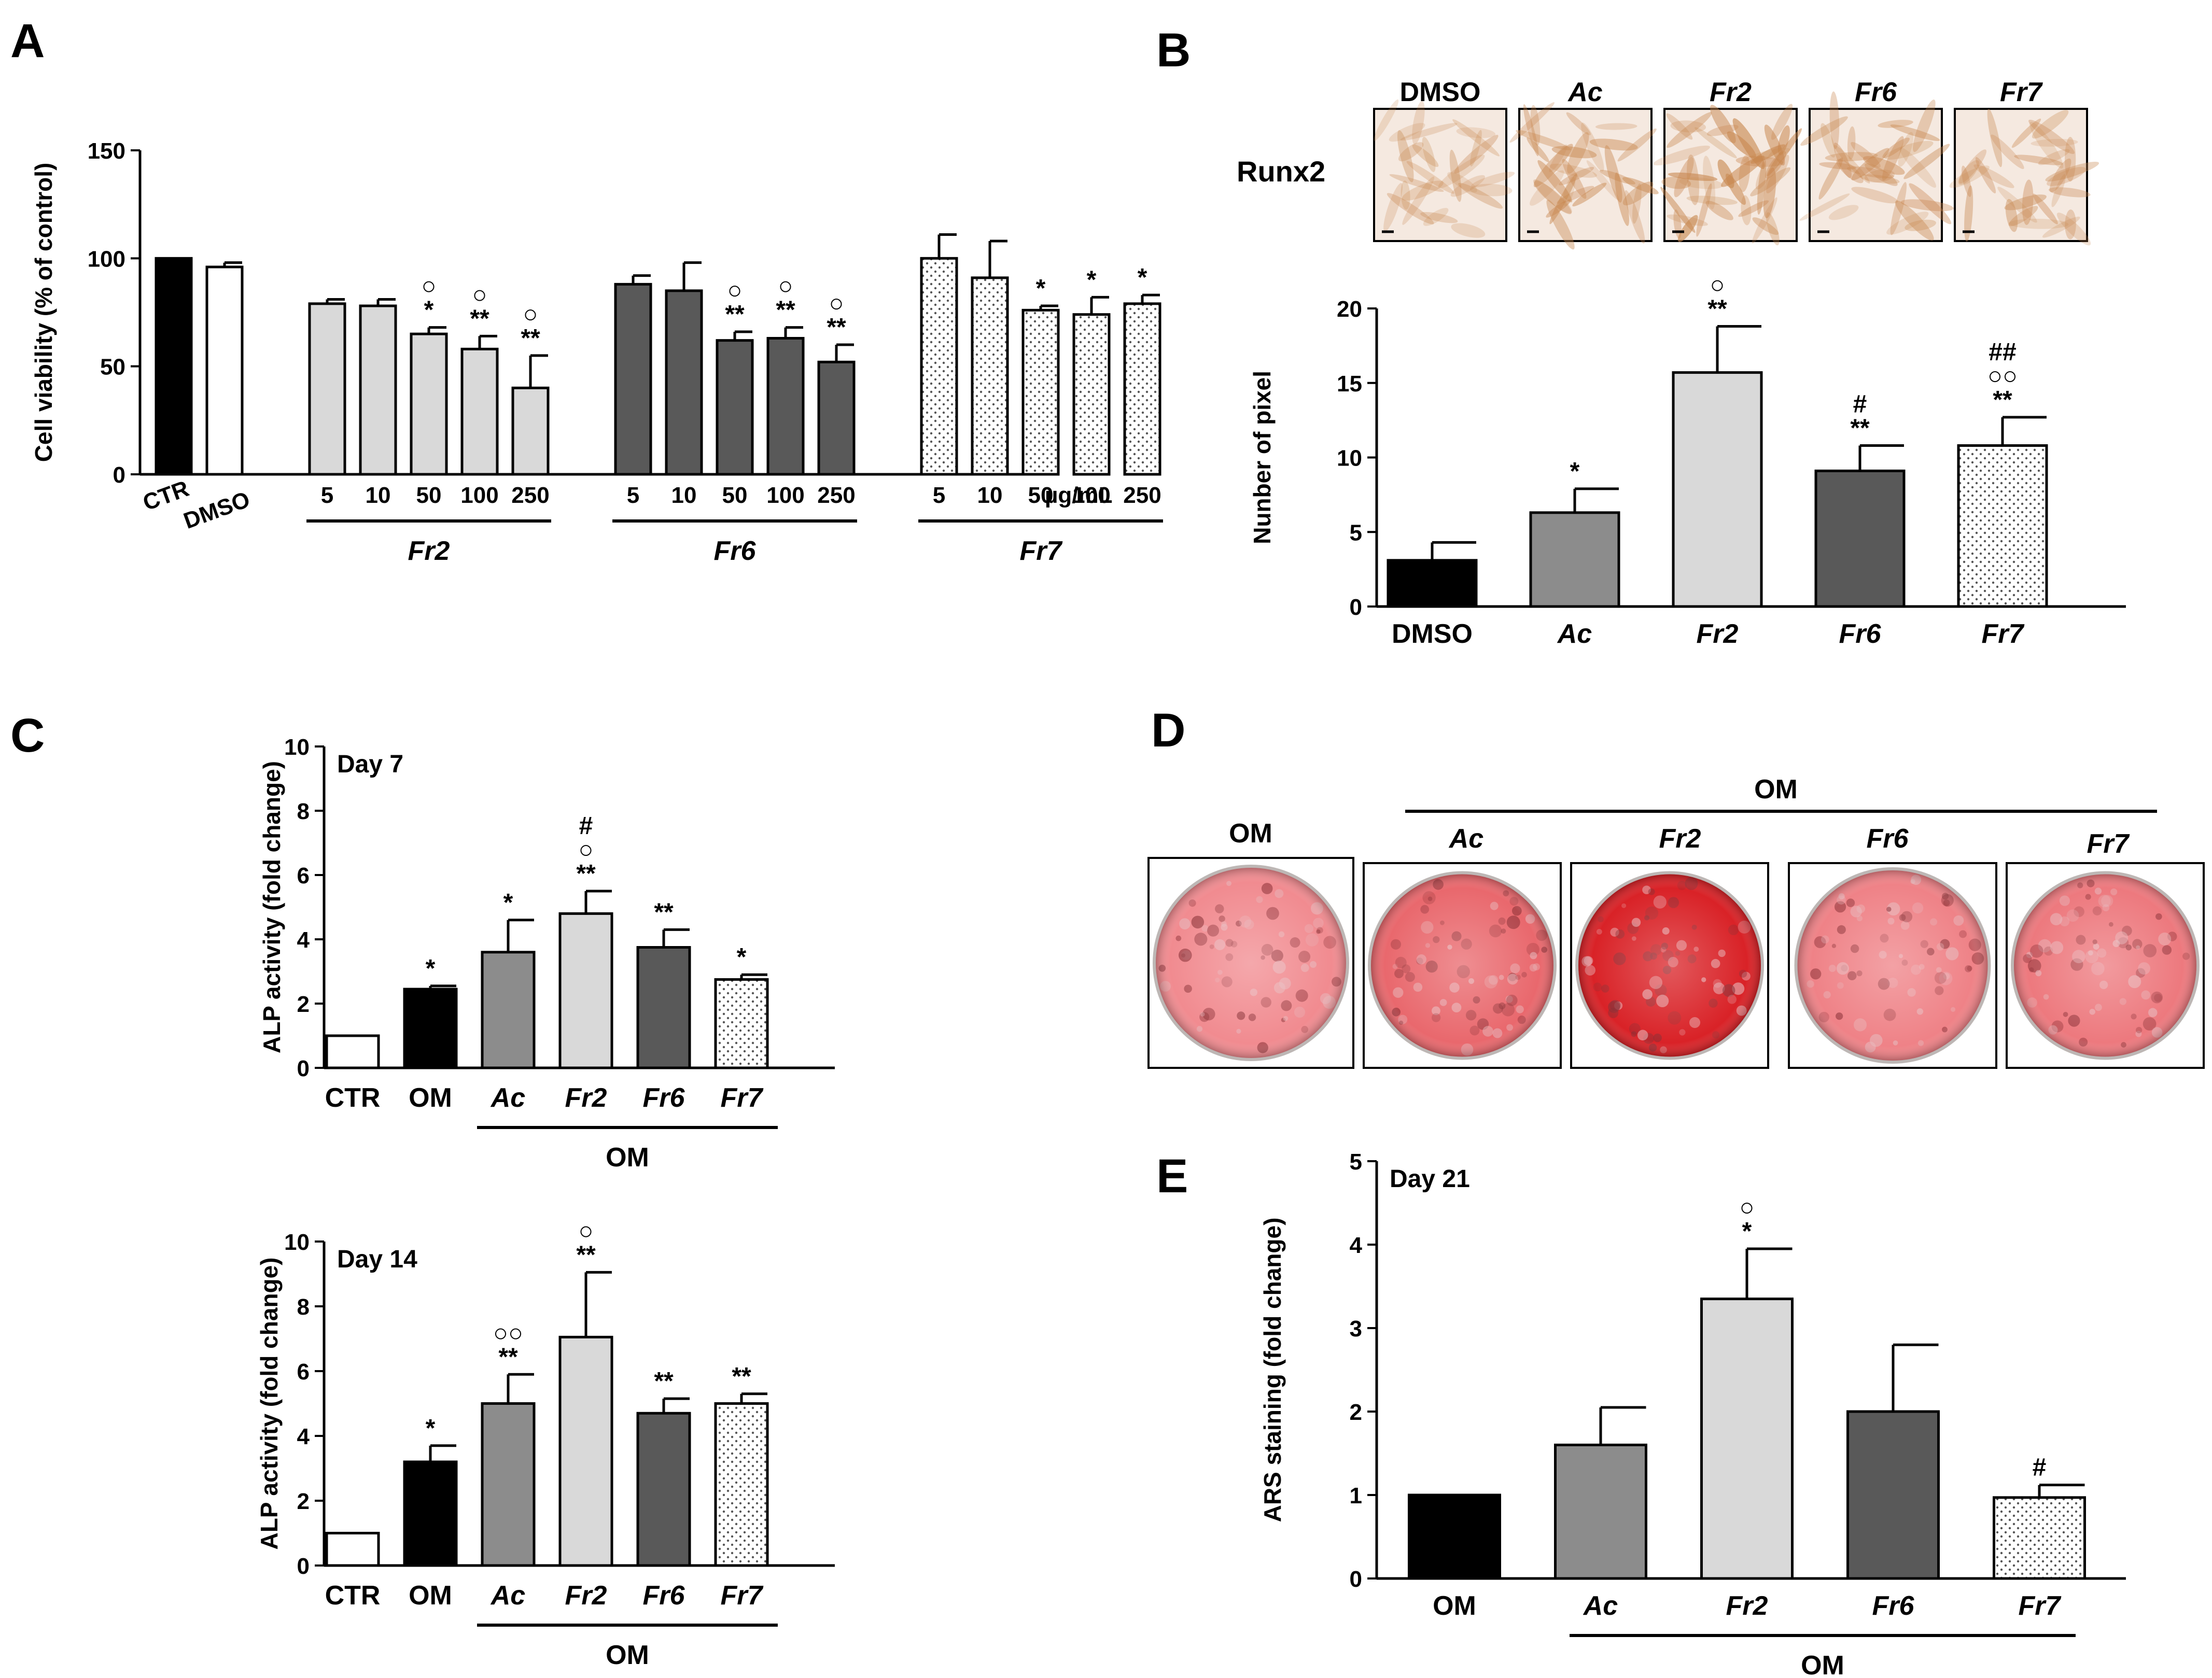 Image resolution: width=2212 pixels, height=1678 pixels. What do you see at coordinates (1430, 1179) in the screenshot?
I see `chart-title: Day 21` at bounding box center [1430, 1179].